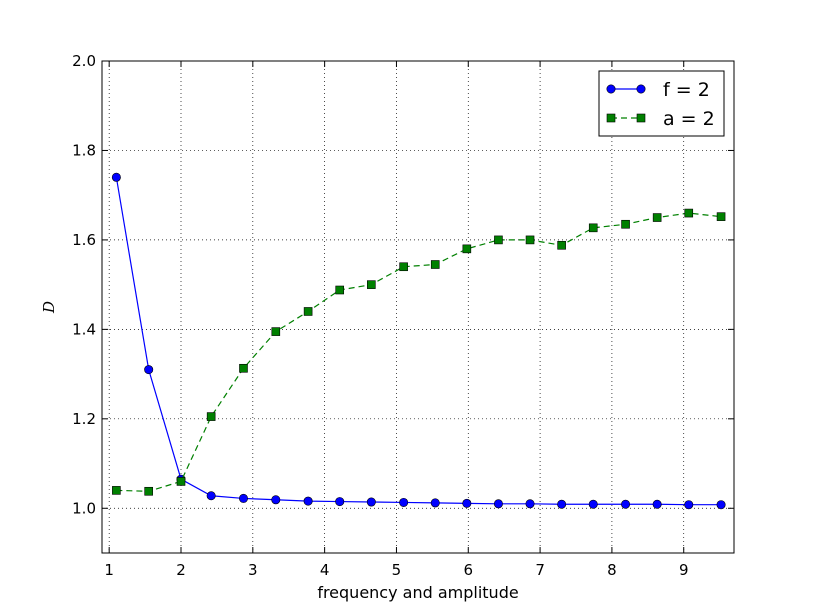 Image resolution: width=815 pixels, height=615 pixels. I want to click on legend: f = 2 a = 2, so click(661, 103).